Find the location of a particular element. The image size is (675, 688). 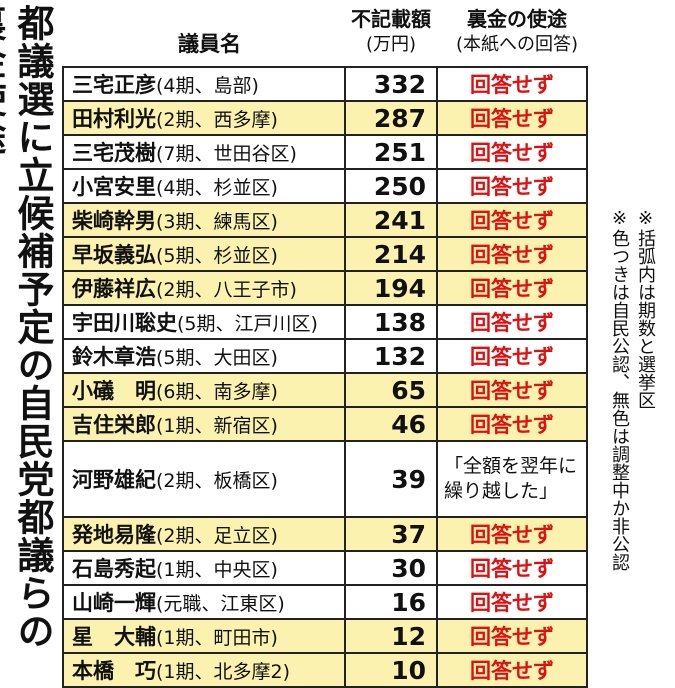

member-name: 小宮安里 is located at coordinates (114, 187).